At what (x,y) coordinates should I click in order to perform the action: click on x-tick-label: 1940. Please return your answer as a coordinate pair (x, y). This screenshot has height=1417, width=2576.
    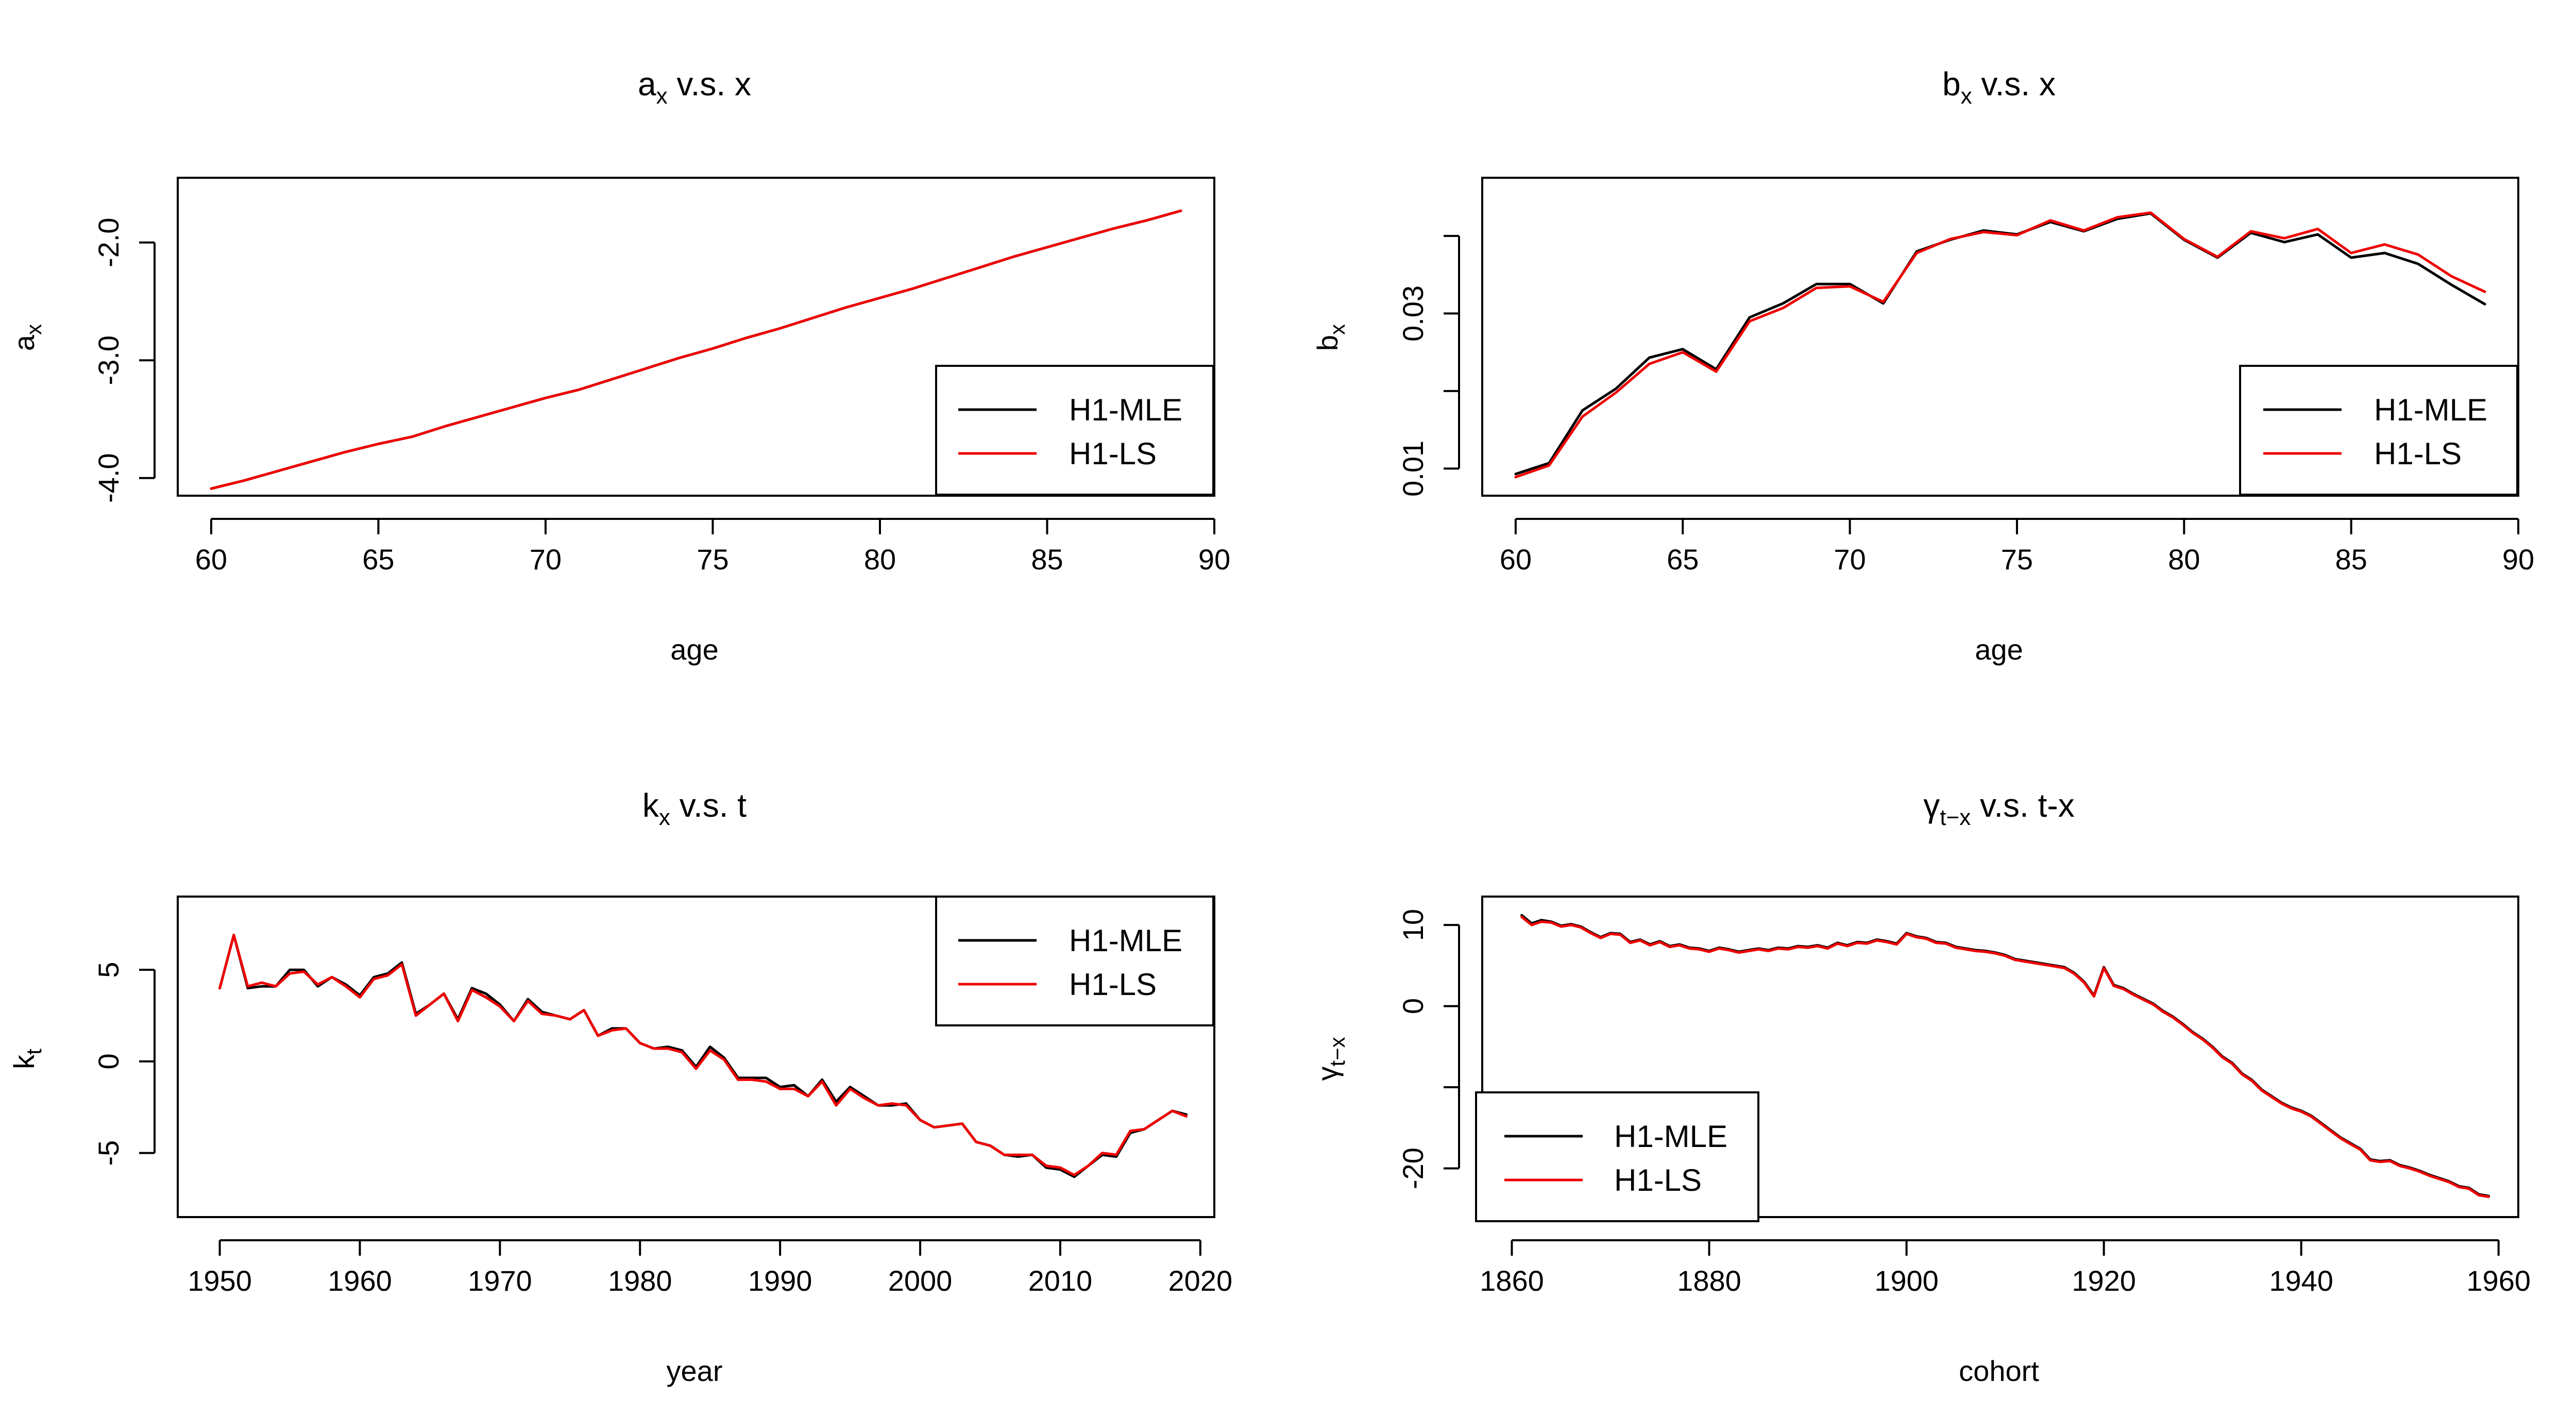
    Looking at the image, I should click on (2301, 1281).